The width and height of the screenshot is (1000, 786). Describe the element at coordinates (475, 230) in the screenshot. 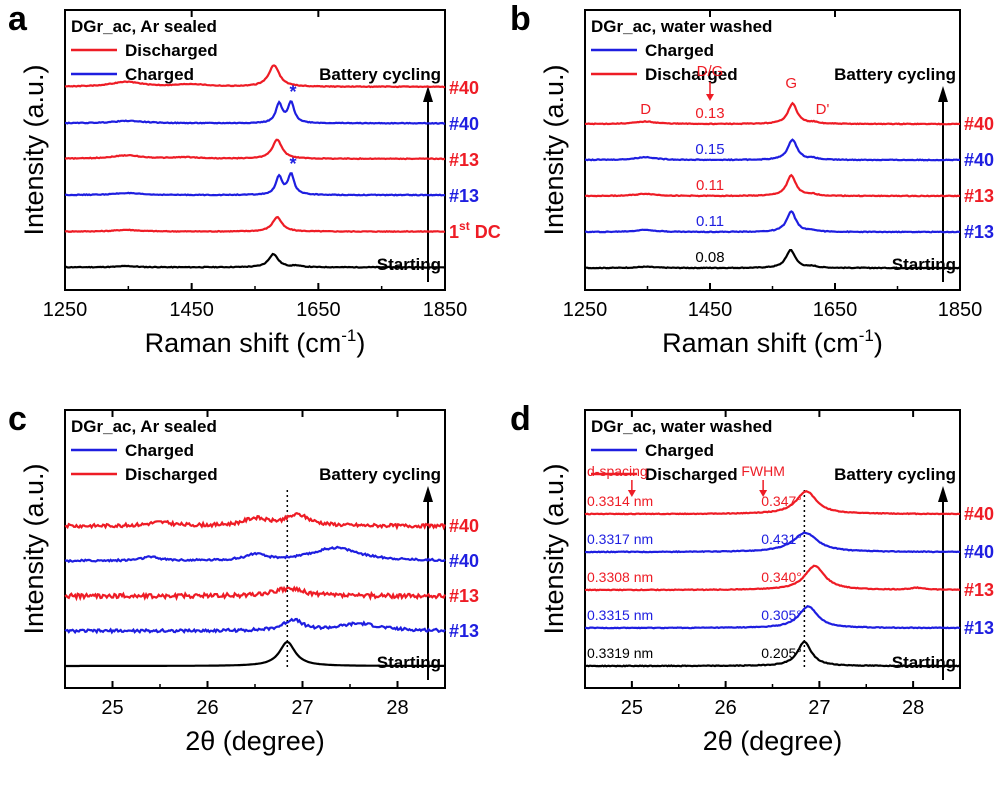

I see `trace-label: 1st DC` at that location.